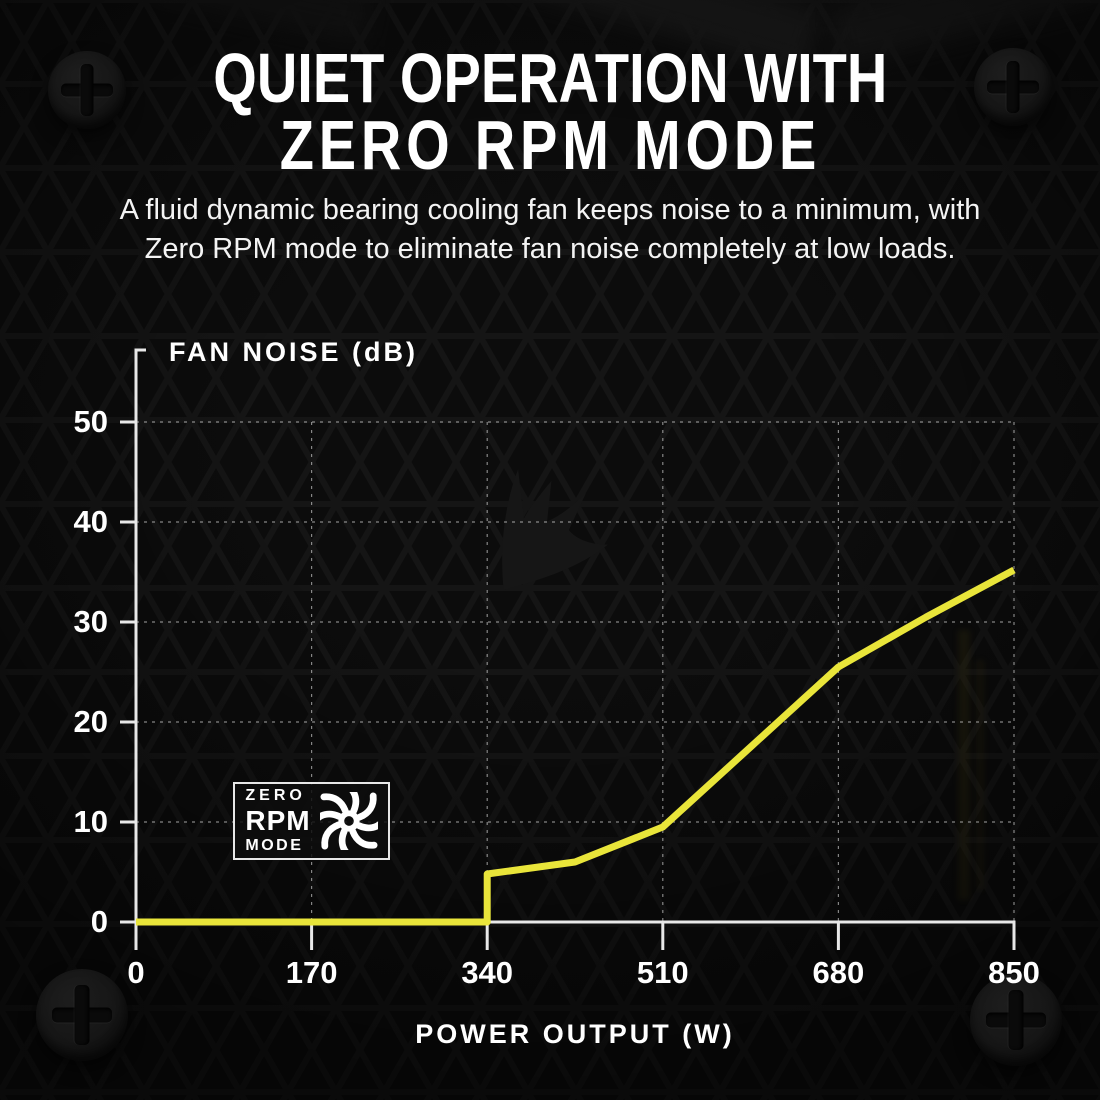 The height and width of the screenshot is (1100, 1100). What do you see at coordinates (90, 421) in the screenshot?
I see `y-tick-label: 50` at bounding box center [90, 421].